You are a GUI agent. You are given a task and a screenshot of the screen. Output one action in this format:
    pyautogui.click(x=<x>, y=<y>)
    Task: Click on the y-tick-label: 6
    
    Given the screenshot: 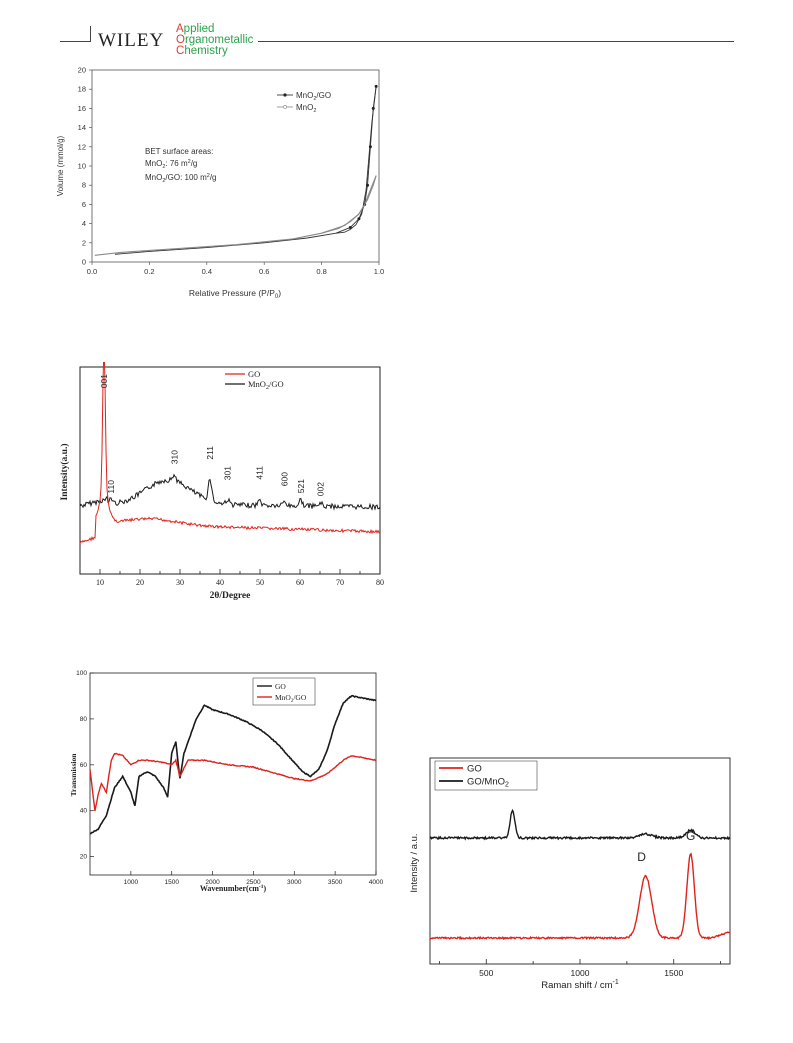 What is the action you would take?
    pyautogui.click(x=84, y=204)
    